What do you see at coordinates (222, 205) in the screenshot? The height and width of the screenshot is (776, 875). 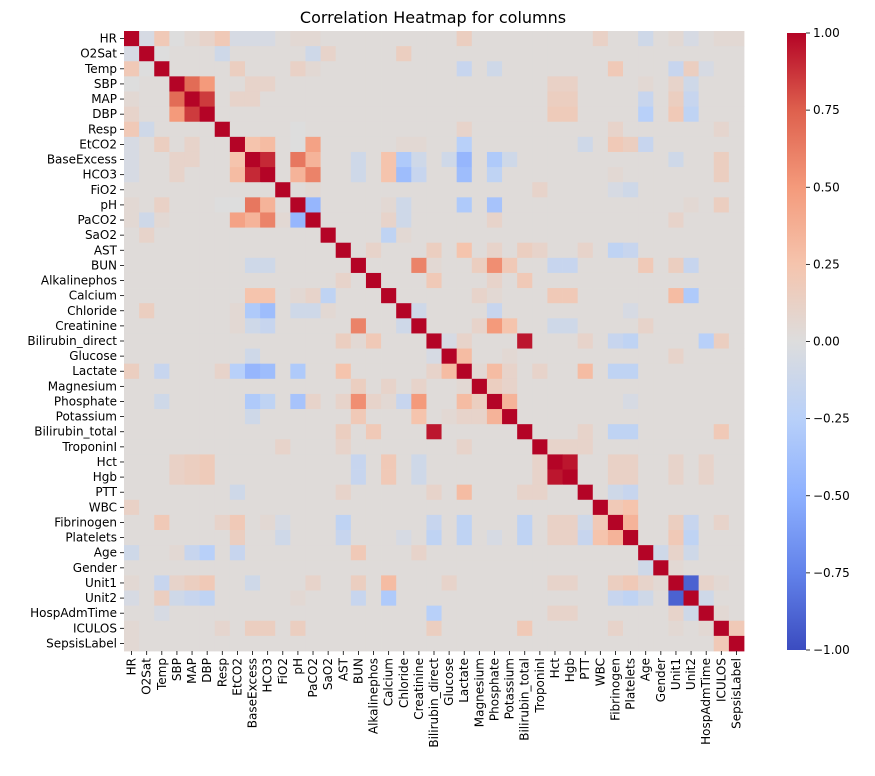 I see `heatmap-cell-pH-Resp` at bounding box center [222, 205].